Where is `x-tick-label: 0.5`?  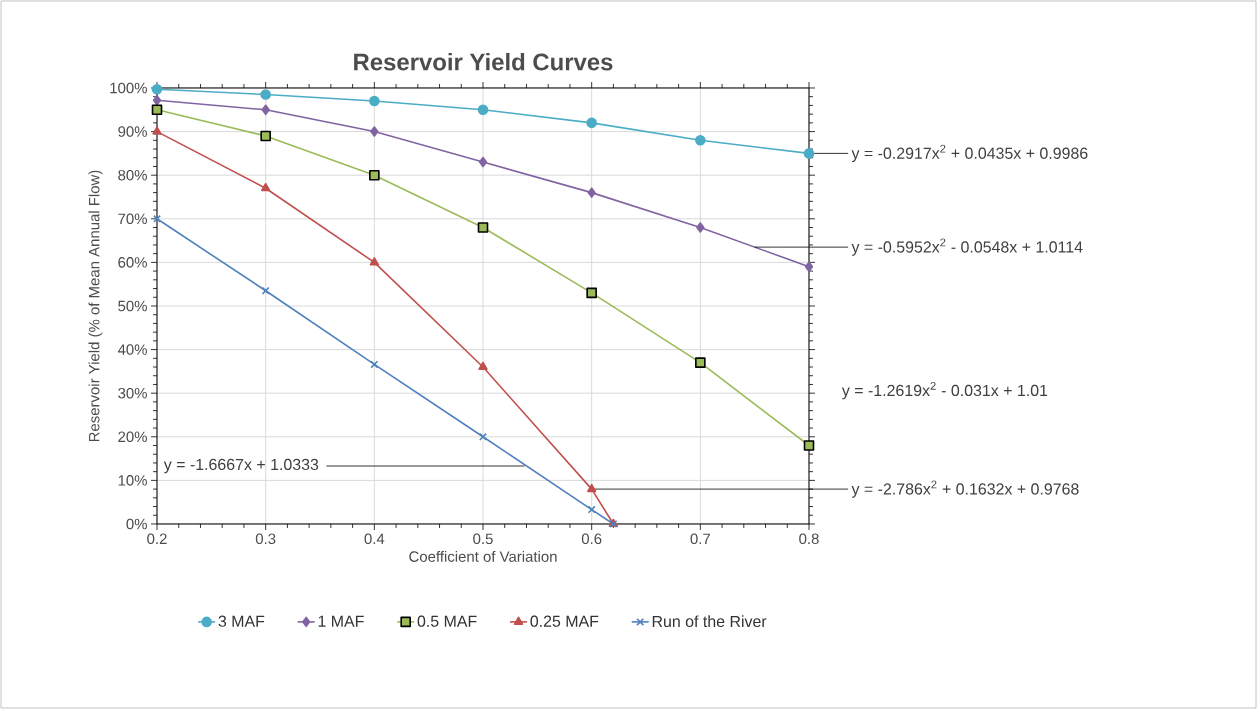
x-tick-label: 0.5 is located at coordinates (483, 539).